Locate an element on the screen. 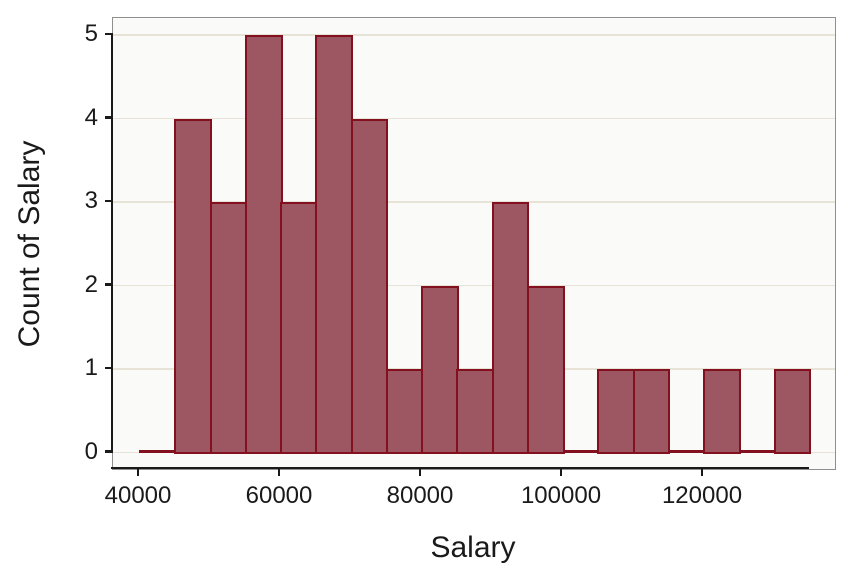 The height and width of the screenshot is (576, 864). x-axis-line is located at coordinates (460, 467).